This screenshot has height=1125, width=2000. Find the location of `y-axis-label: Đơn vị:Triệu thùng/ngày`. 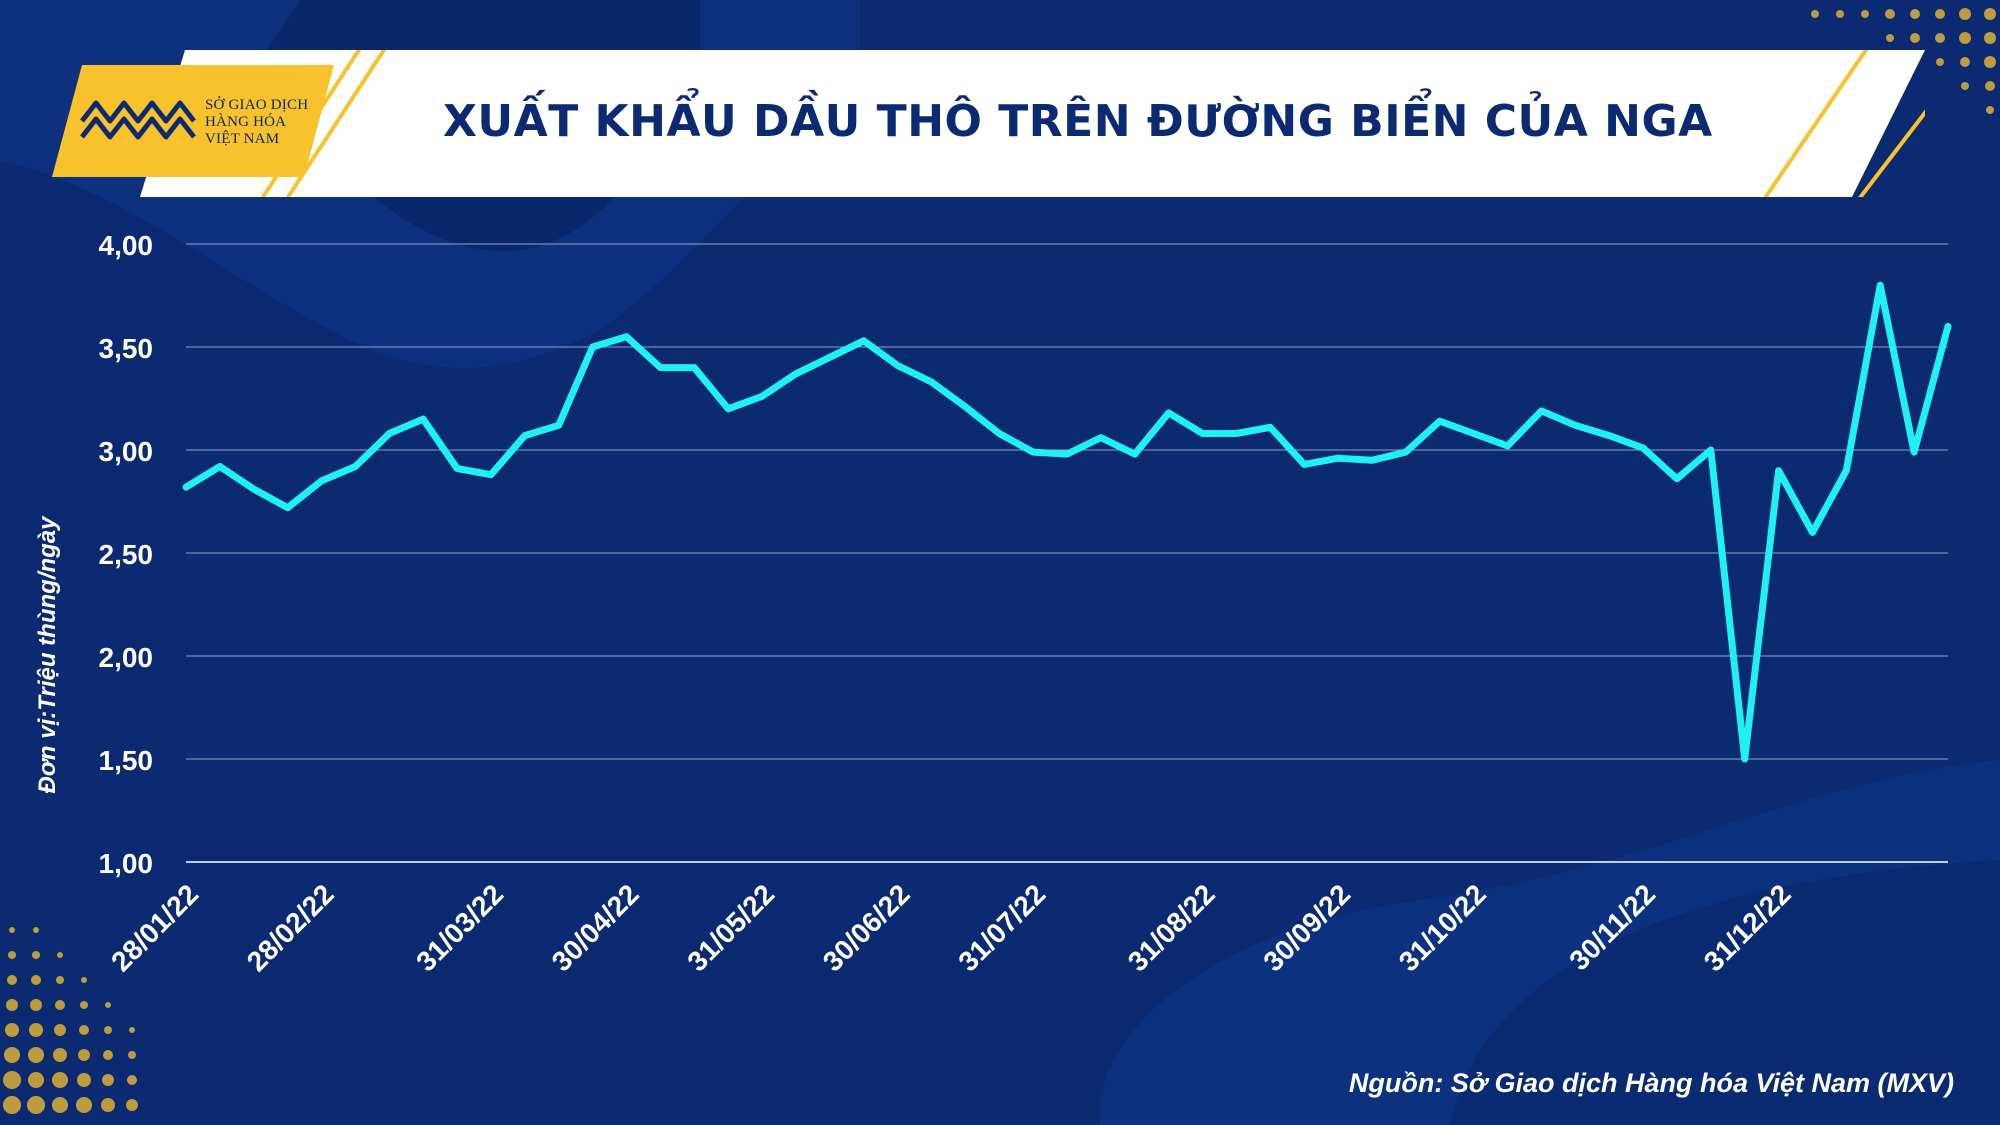

y-axis-label: Đơn vị:Triệu thùng/ngày is located at coordinates (47, 655).